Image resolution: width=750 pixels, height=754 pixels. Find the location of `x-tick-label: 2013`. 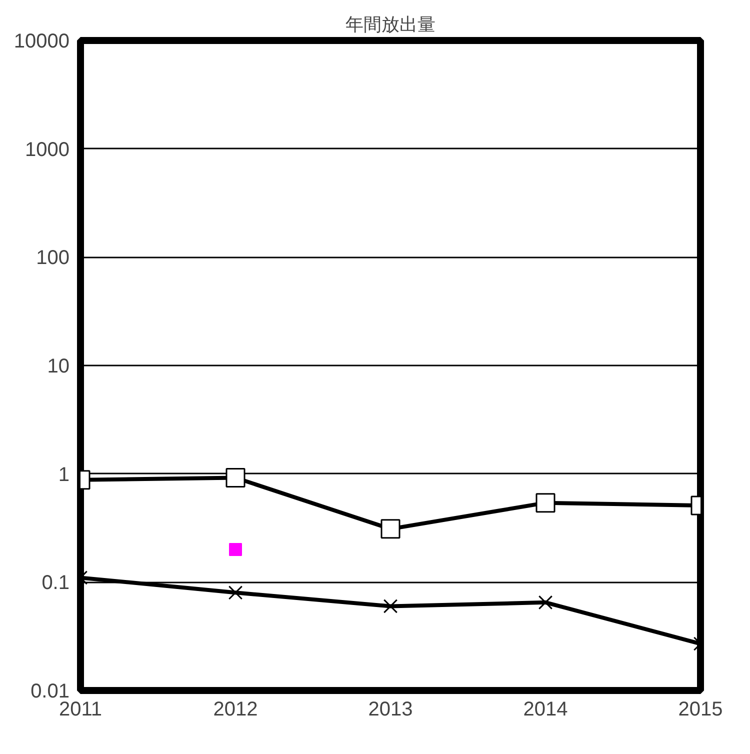

x-tick-label: 2013 is located at coordinates (390, 709).